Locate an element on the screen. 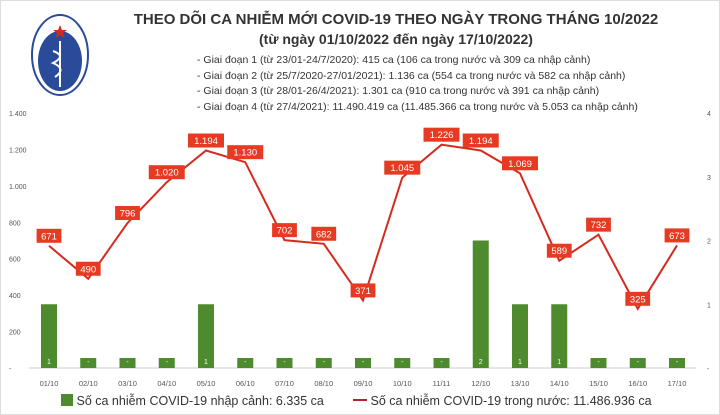 The width and height of the screenshot is (720, 415). right-tick-label: 1 is located at coordinates (709, 305).